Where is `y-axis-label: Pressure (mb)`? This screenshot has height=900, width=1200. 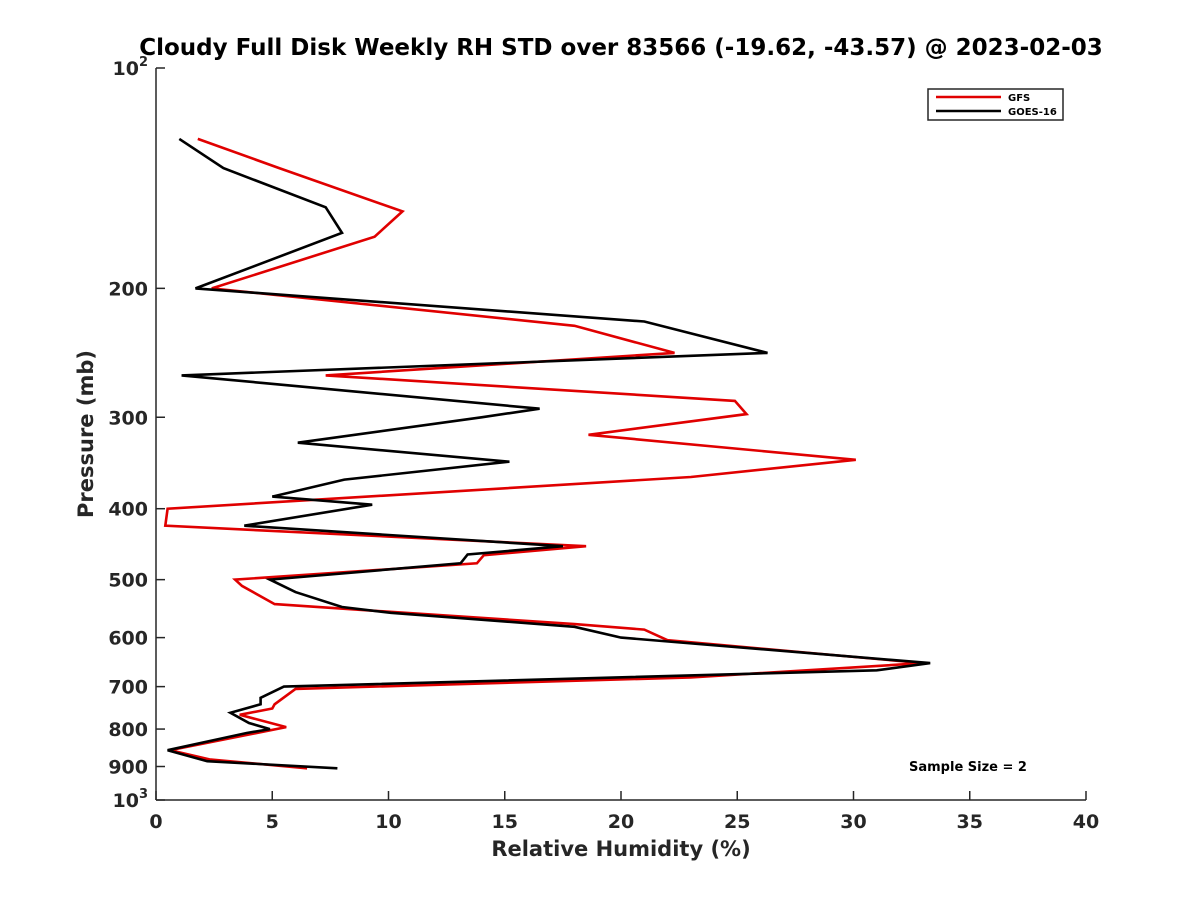
y-axis-label: Pressure (mb) is located at coordinates (86, 434).